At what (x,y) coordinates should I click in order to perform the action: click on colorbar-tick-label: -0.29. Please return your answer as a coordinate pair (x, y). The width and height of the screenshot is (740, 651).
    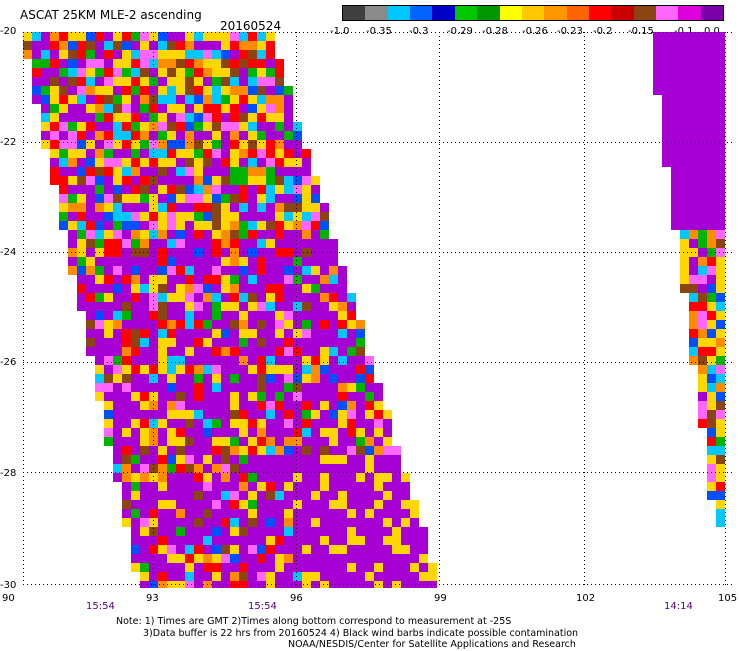
    Looking at the image, I should click on (460, 31).